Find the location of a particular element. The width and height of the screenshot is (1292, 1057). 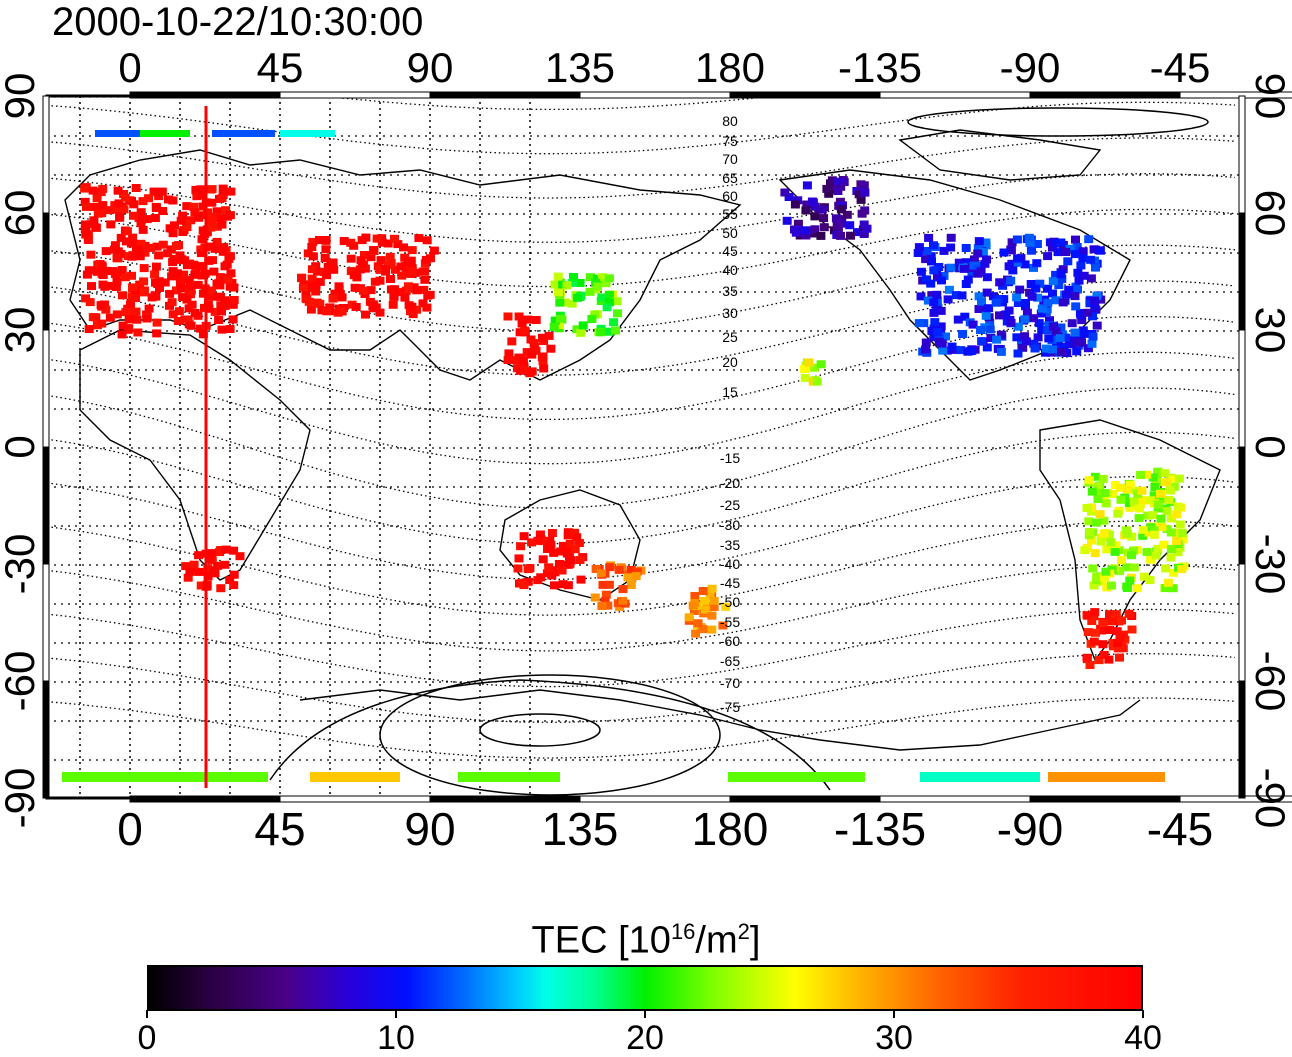

lat-tick-right-label: -30 is located at coordinates (1269, 564).